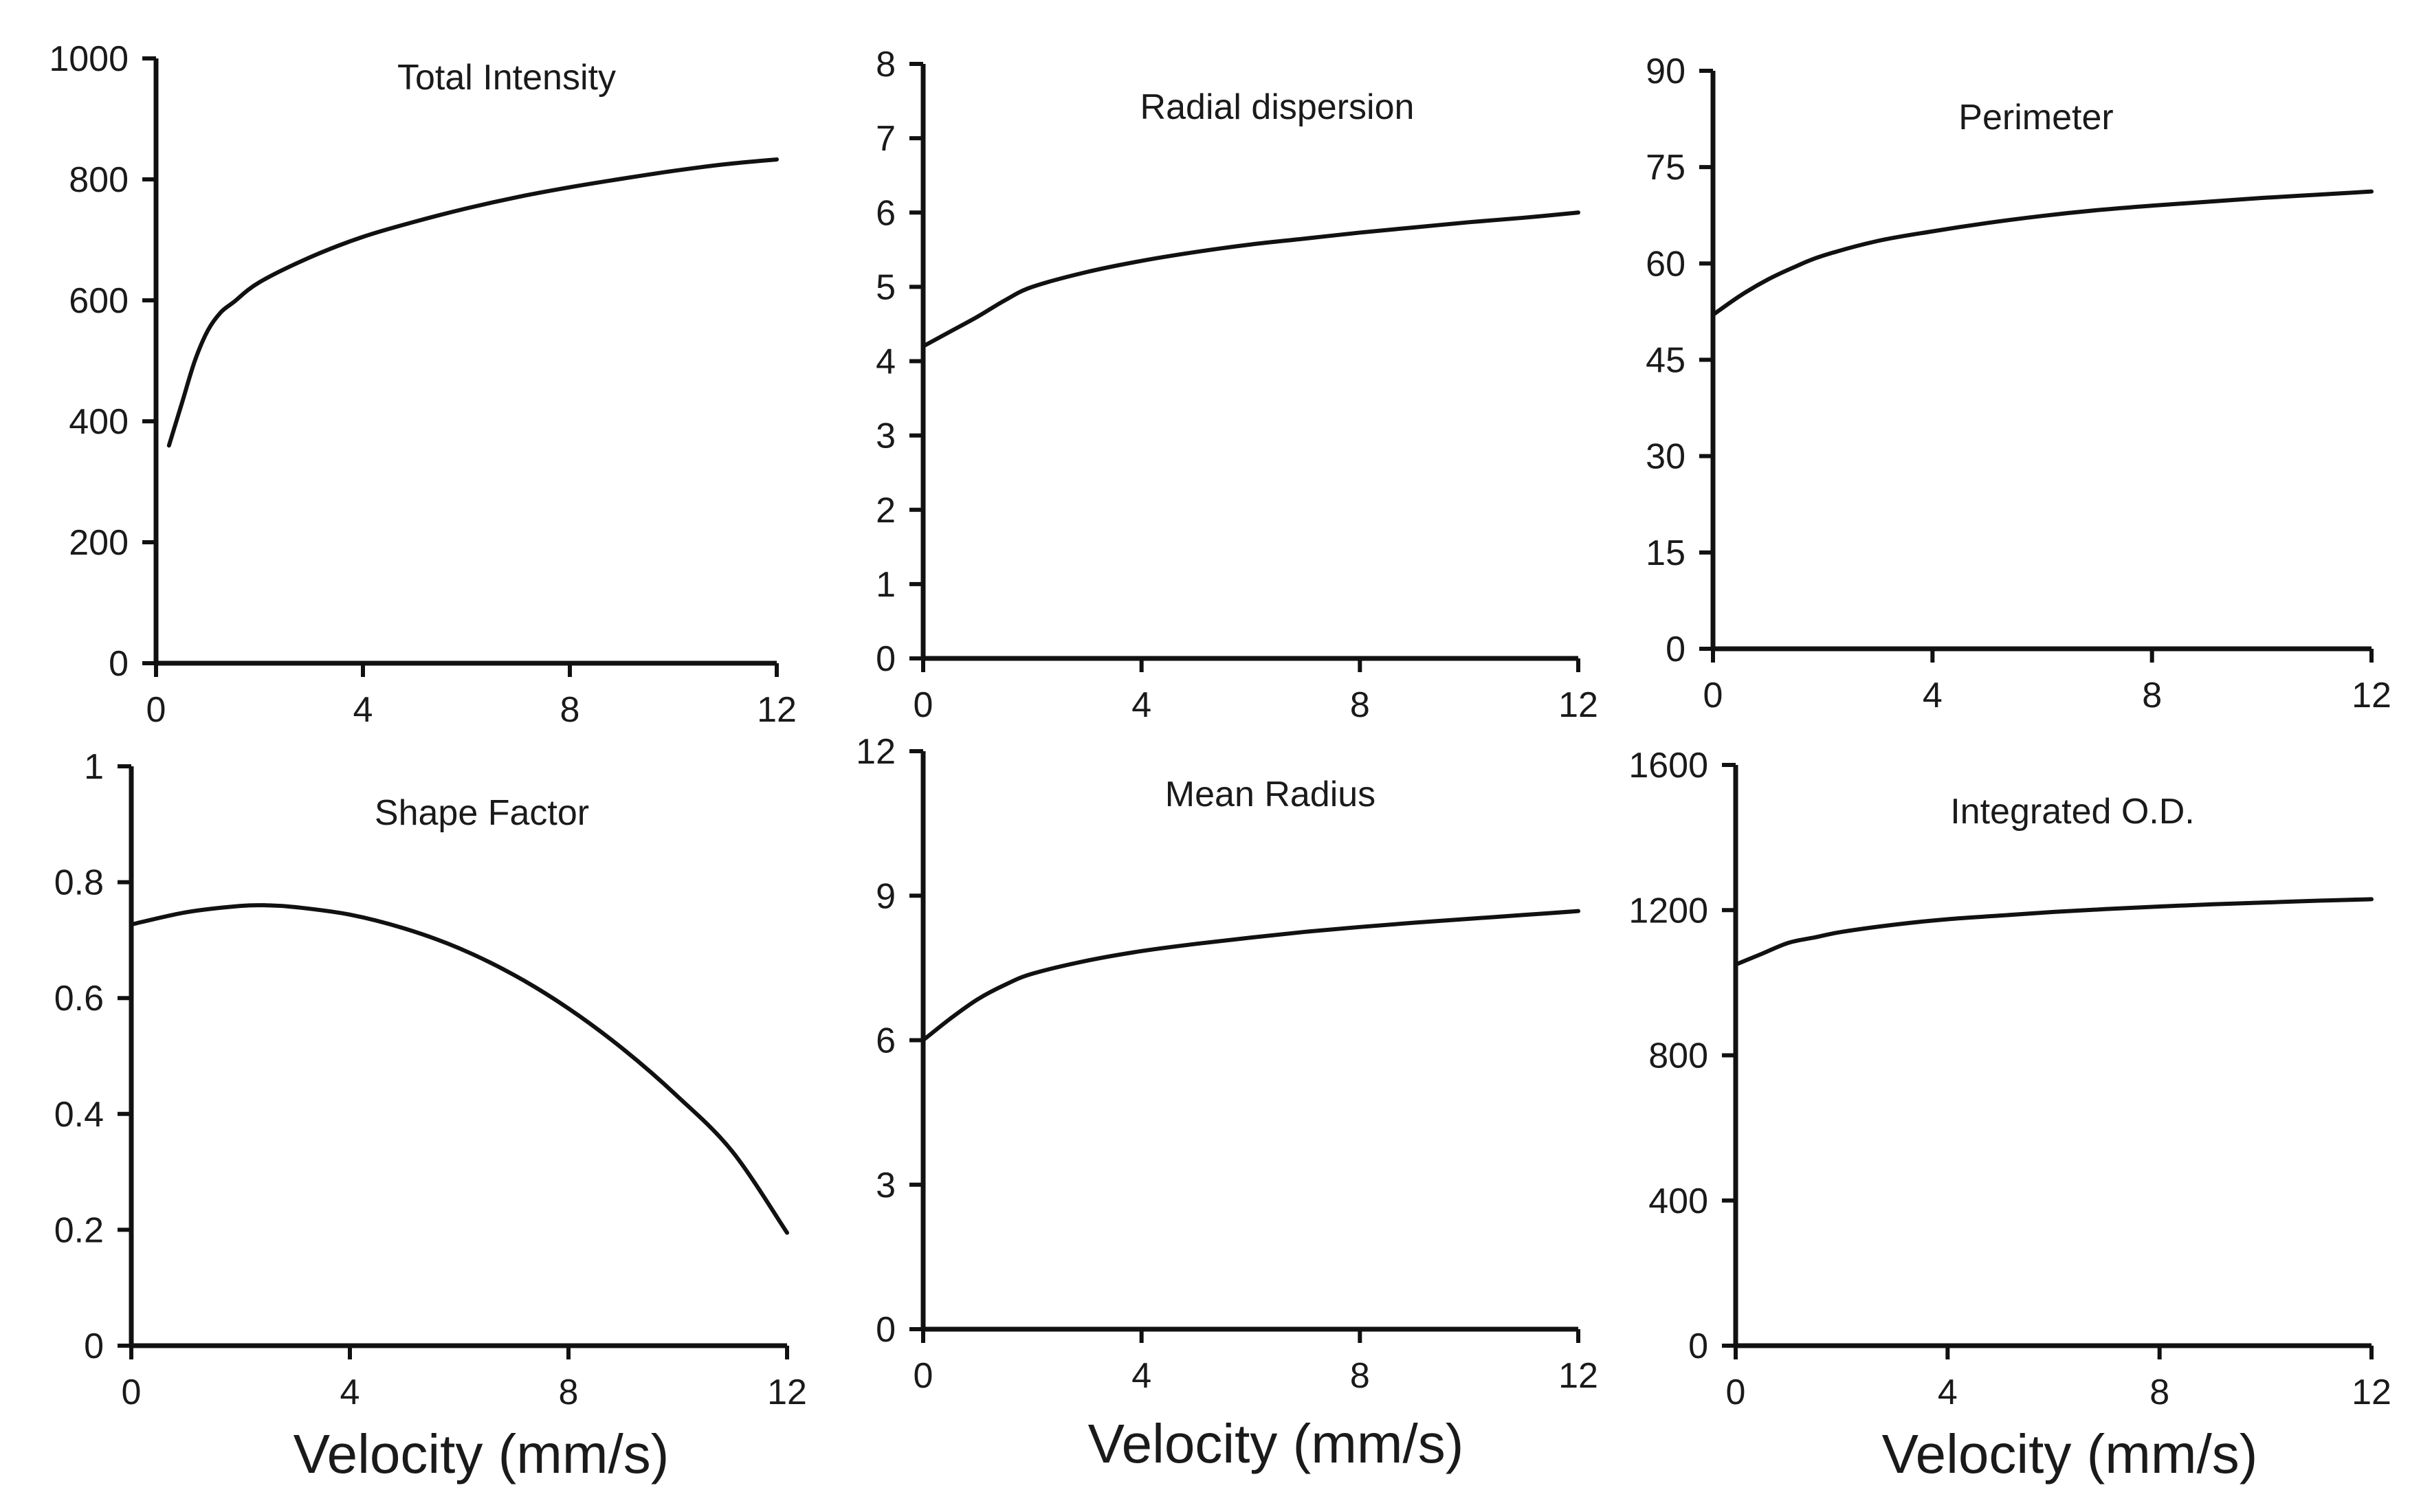 The width and height of the screenshot is (2421, 1512). I want to click on chart-panel-mean-radius: 0 3 6 9 12 0 4 8 12 Mean Radius, so click(1227, 1064).